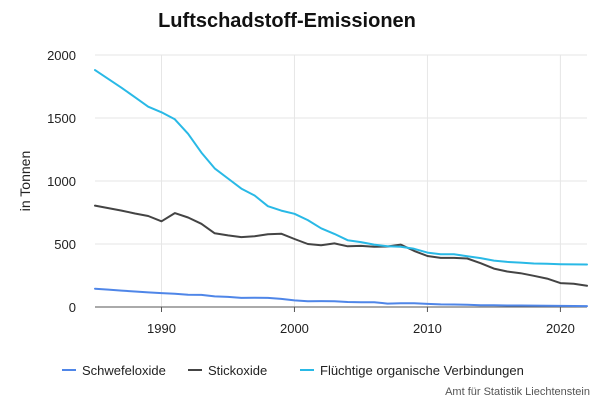  What do you see at coordinates (427, 328) in the screenshot?
I see `x-tick-label: 2010` at bounding box center [427, 328].